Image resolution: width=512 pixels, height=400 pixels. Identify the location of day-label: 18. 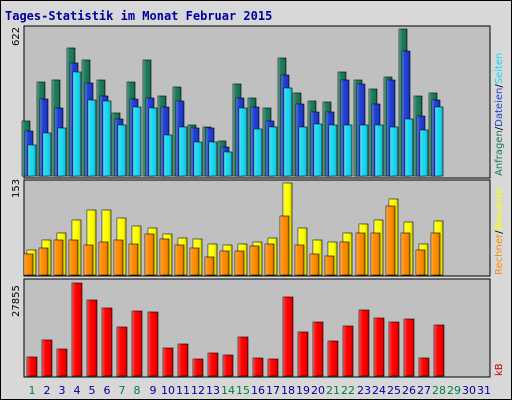
(288, 390).